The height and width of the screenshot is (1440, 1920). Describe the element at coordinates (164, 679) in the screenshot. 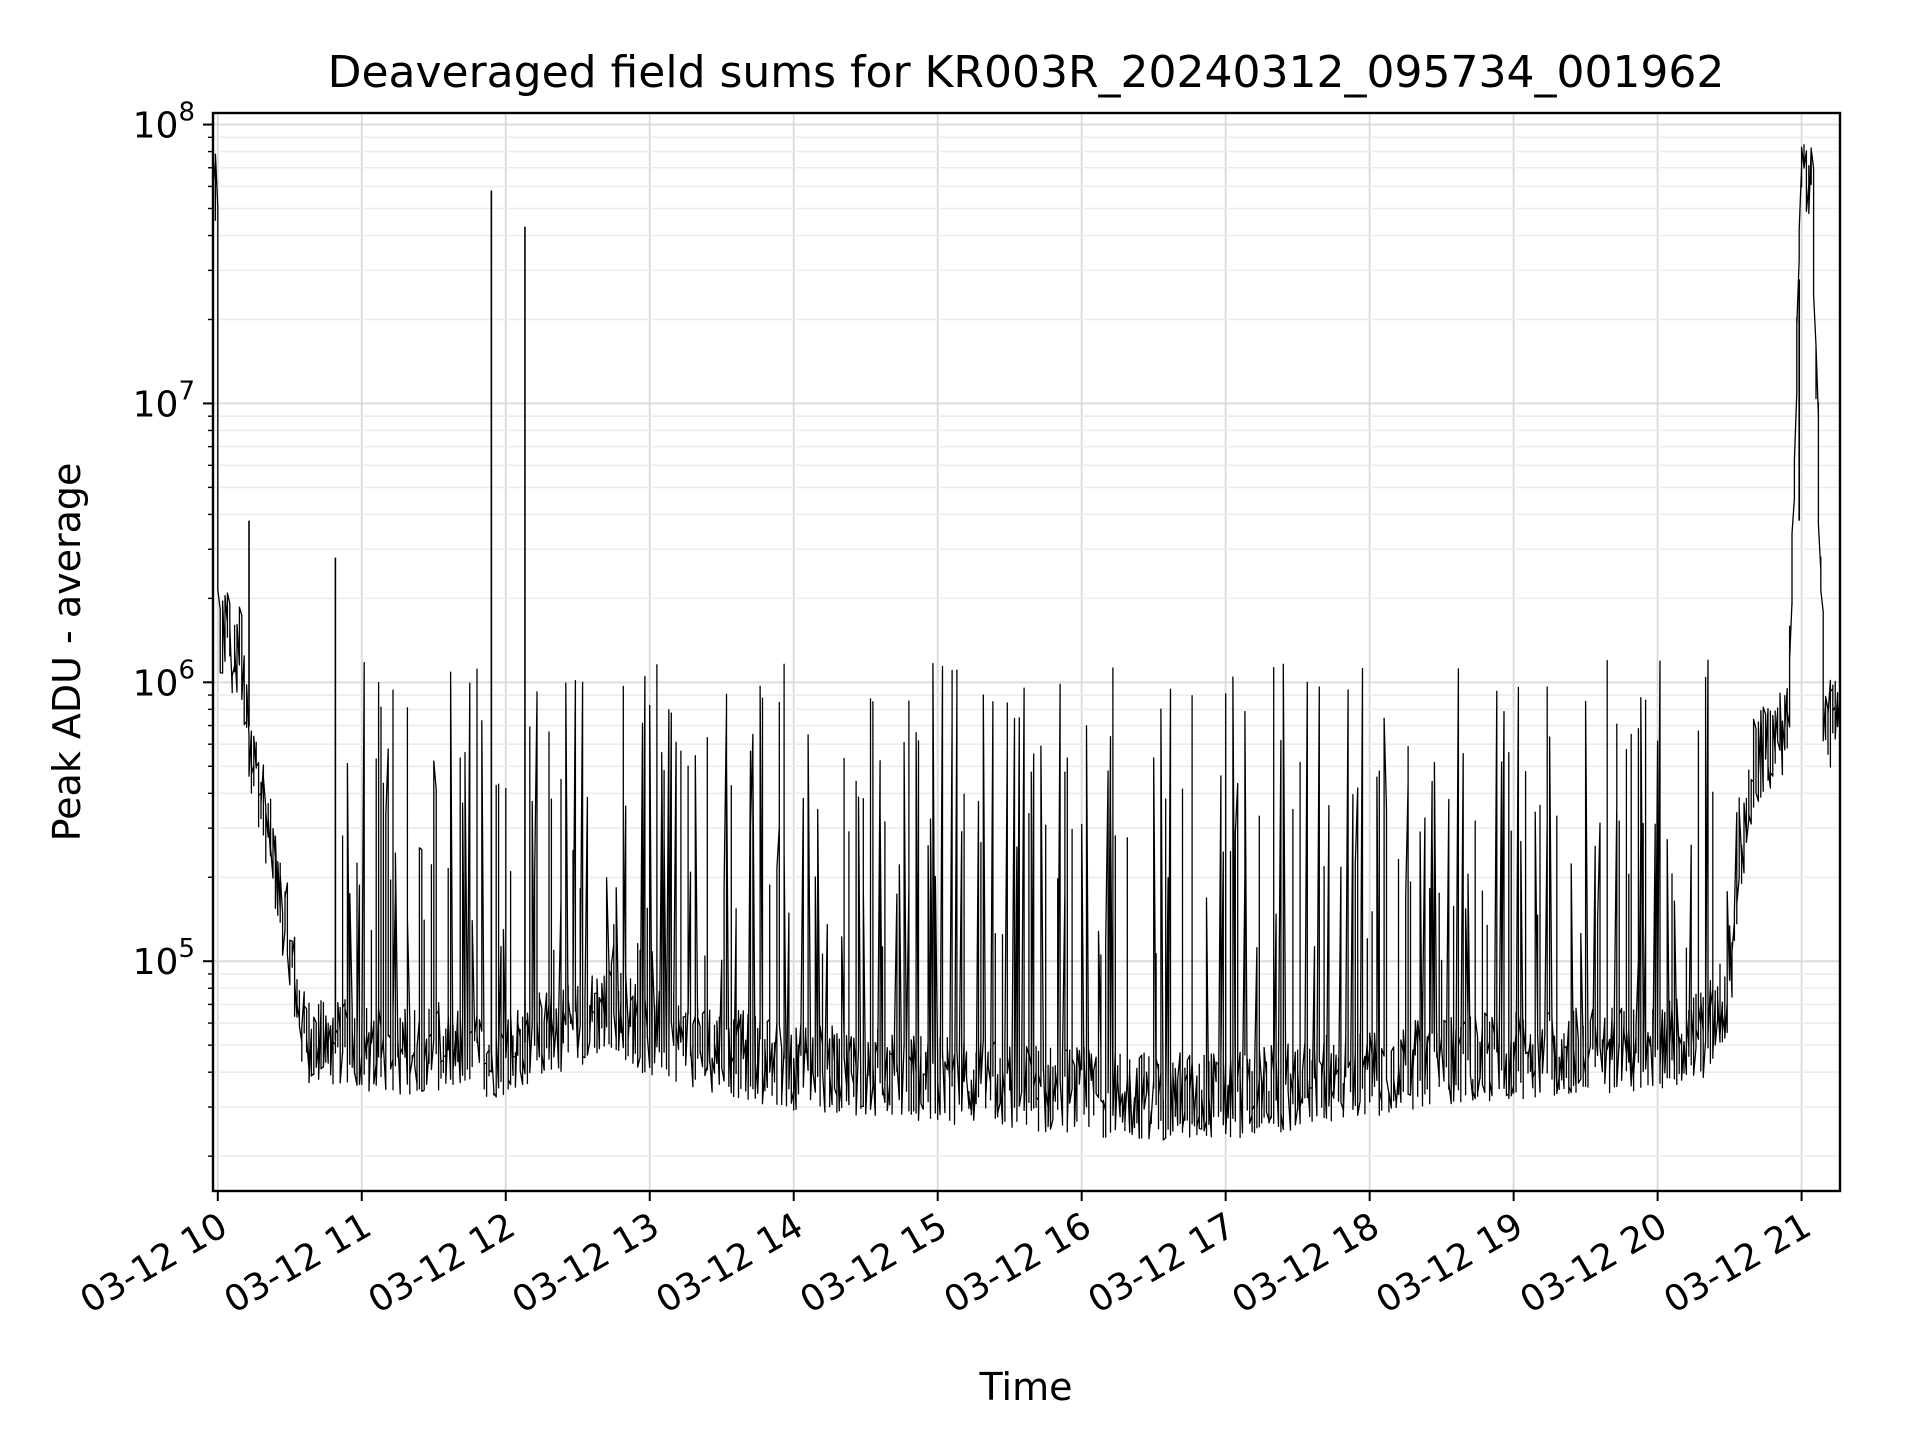

I see `y-tick-label: 10⁶` at that location.